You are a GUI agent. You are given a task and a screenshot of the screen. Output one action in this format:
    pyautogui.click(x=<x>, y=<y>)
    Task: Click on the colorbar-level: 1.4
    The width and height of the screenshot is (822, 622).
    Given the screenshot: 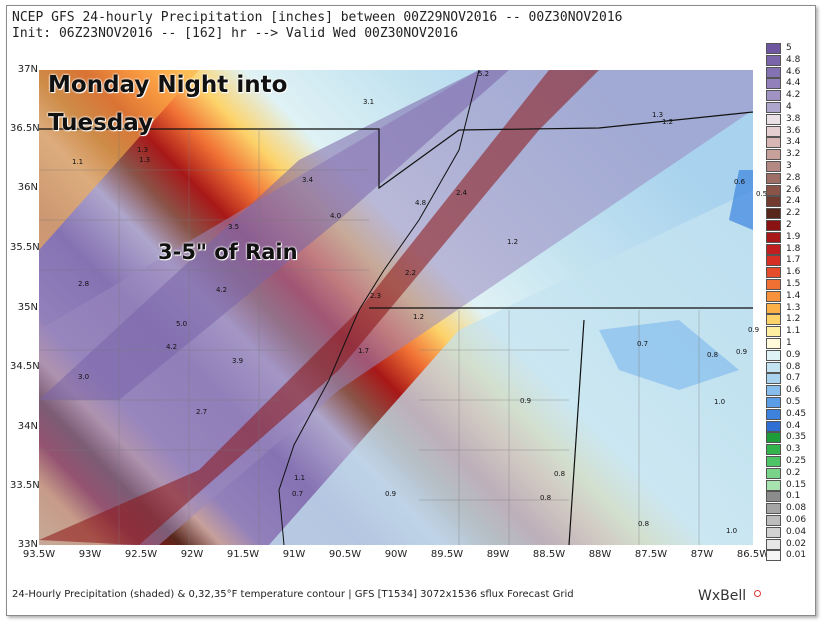 What is the action you would take?
    pyautogui.click(x=793, y=295)
    